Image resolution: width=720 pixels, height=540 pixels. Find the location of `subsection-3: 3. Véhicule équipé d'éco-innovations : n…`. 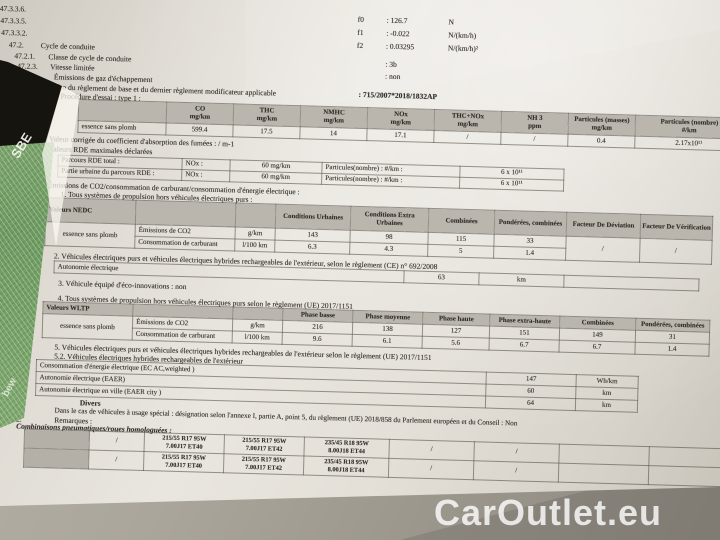

subsection-3: 3. Véhicule équipé d'éco-innovations : n… is located at coordinates (122, 285).